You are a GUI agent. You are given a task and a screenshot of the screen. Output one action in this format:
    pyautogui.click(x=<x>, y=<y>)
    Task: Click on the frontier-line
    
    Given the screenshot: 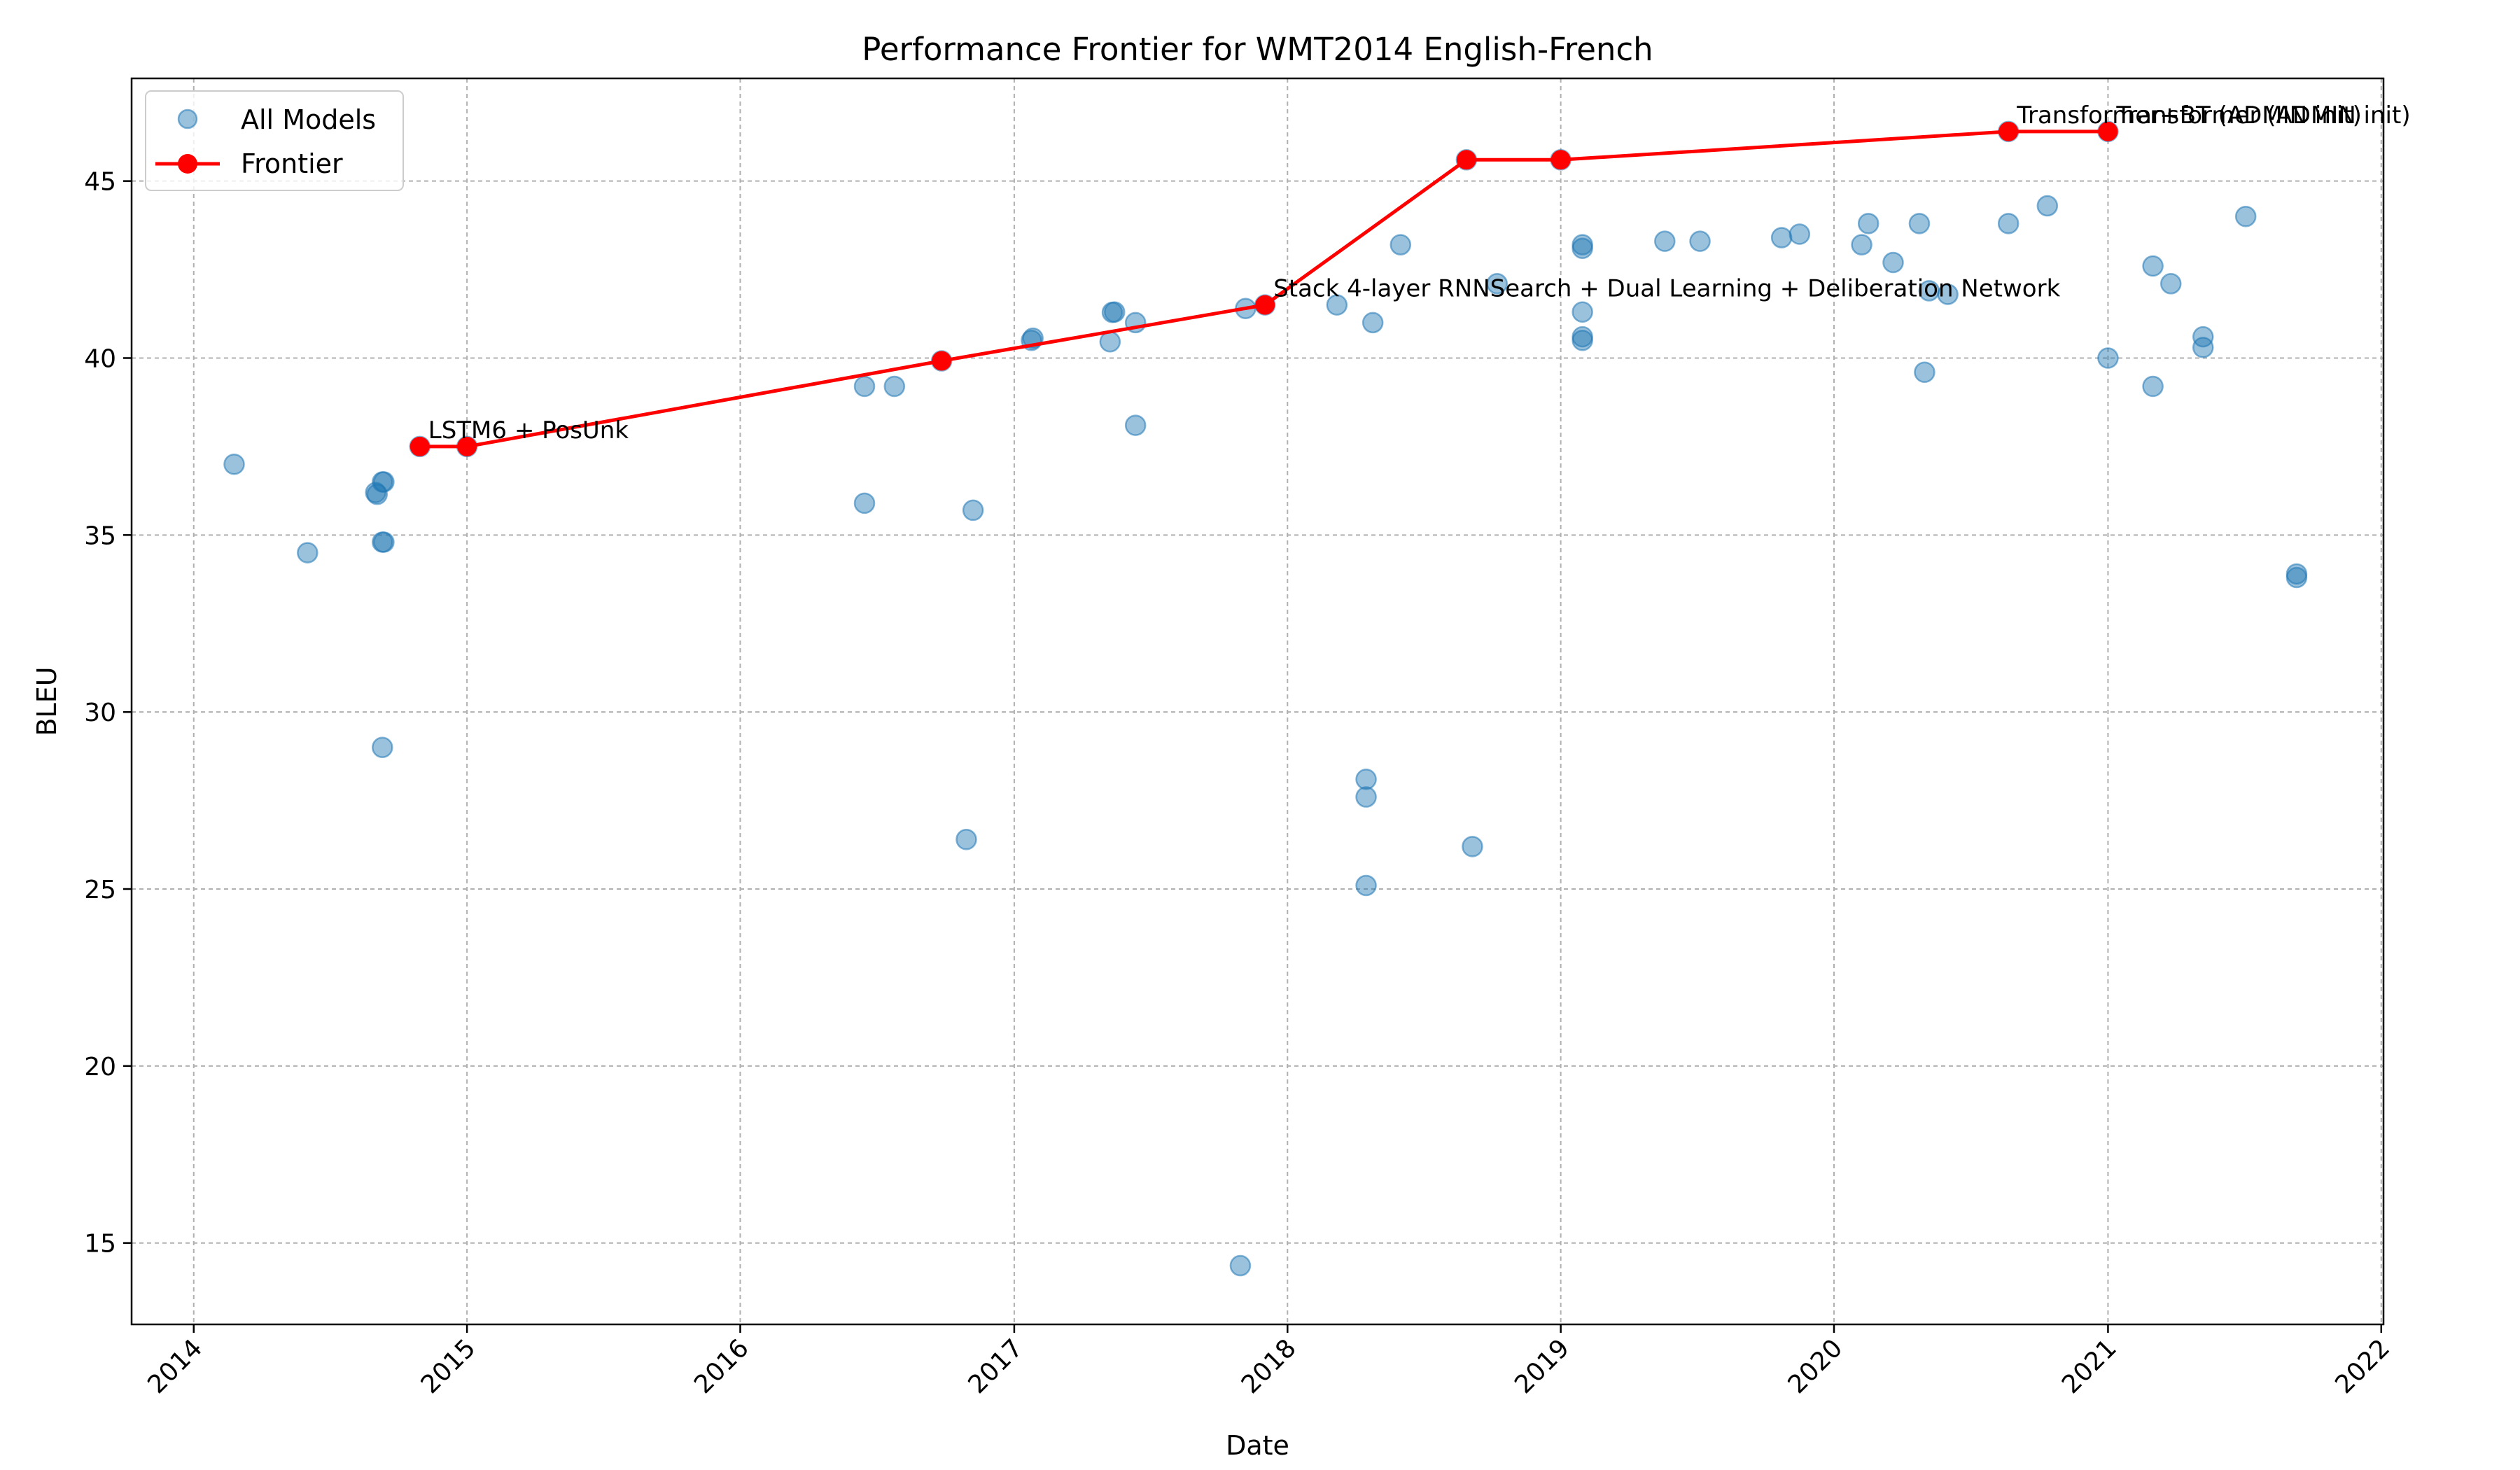 What is the action you would take?
    pyautogui.click(x=1263, y=289)
    